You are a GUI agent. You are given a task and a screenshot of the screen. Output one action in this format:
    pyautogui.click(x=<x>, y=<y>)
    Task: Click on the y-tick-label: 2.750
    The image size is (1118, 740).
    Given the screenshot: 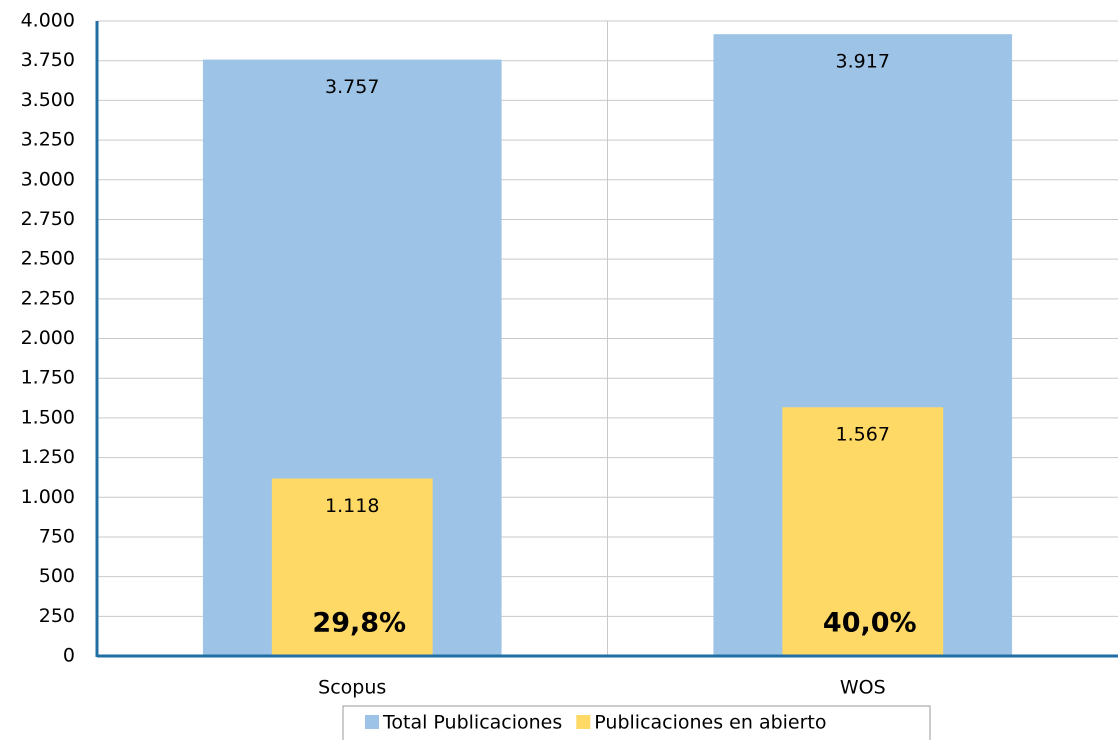 What is the action you would take?
    pyautogui.click(x=48, y=219)
    